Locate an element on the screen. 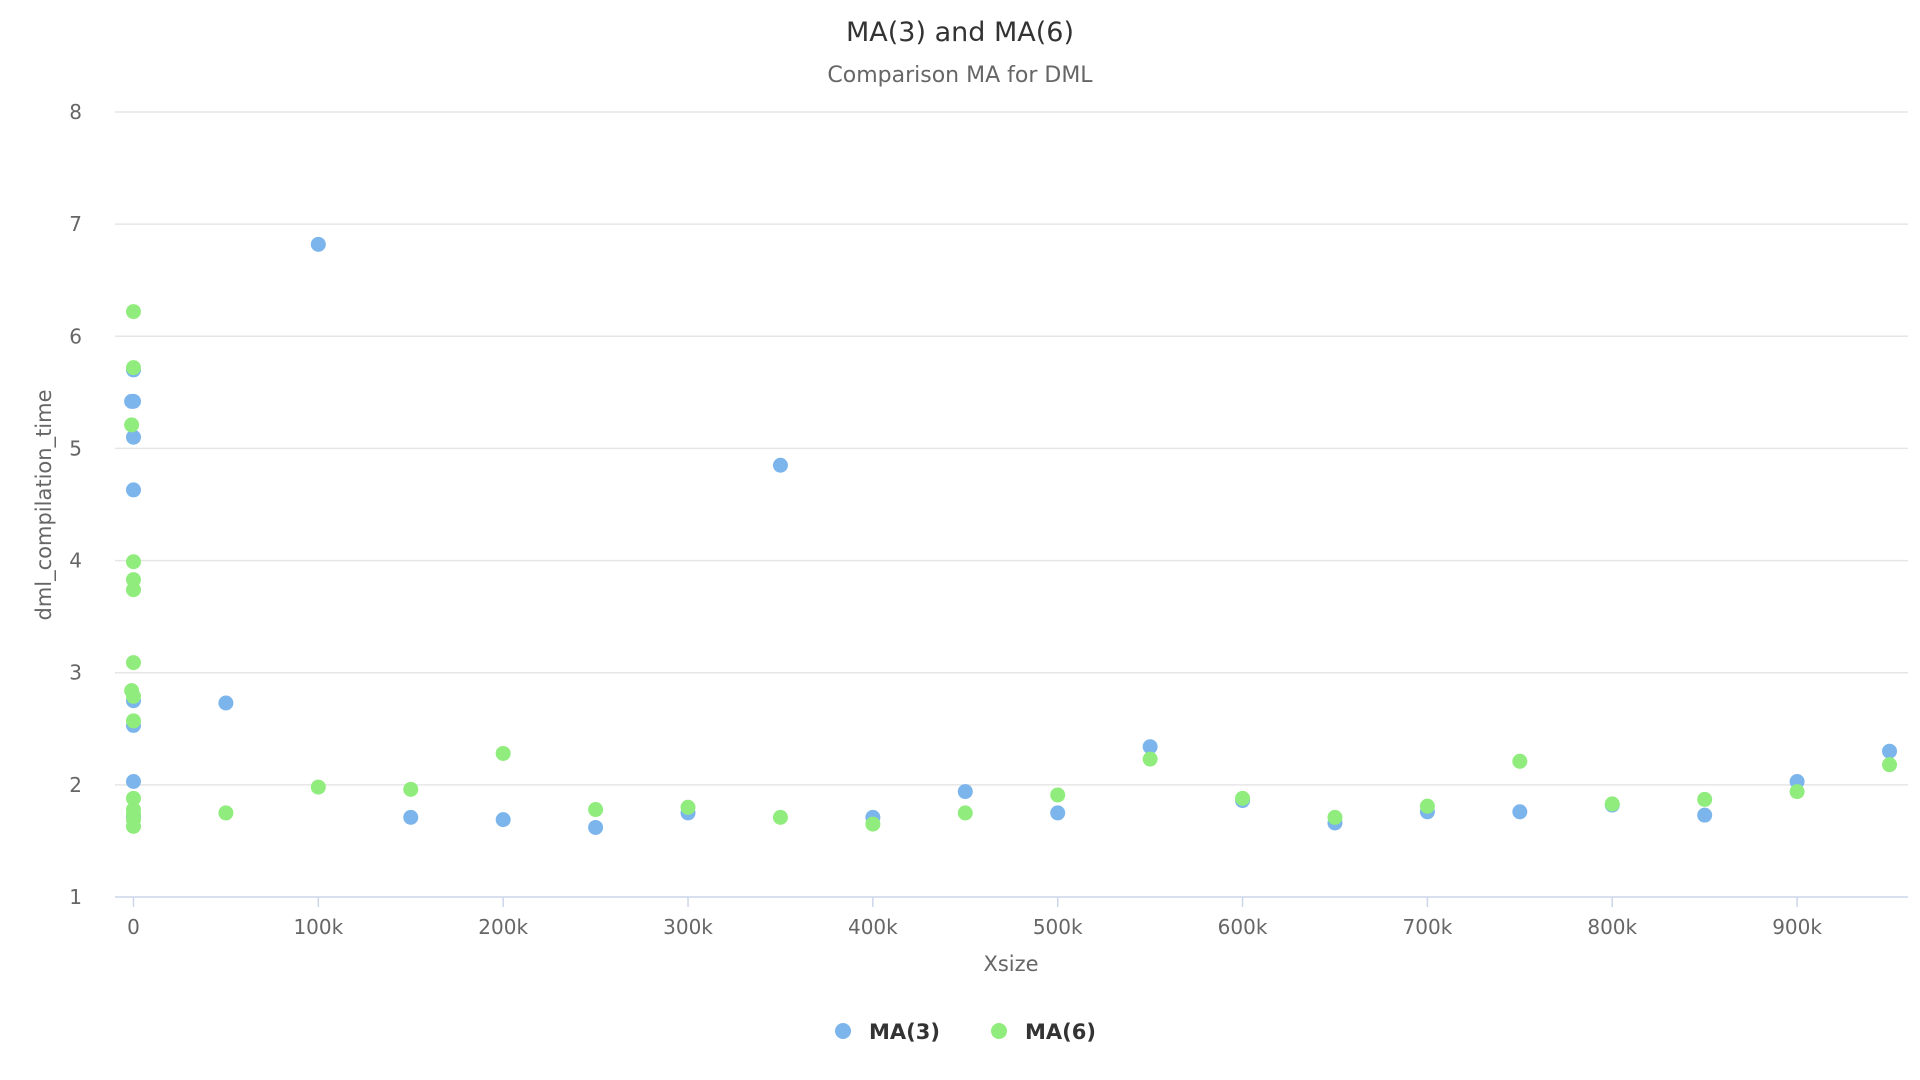 This screenshot has height=1080, width=1920. x-tick-label: 100k is located at coordinates (318, 927).